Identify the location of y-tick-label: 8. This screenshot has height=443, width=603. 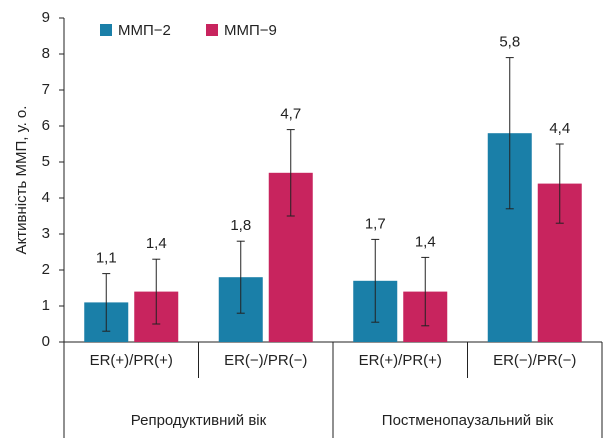
(46, 53).